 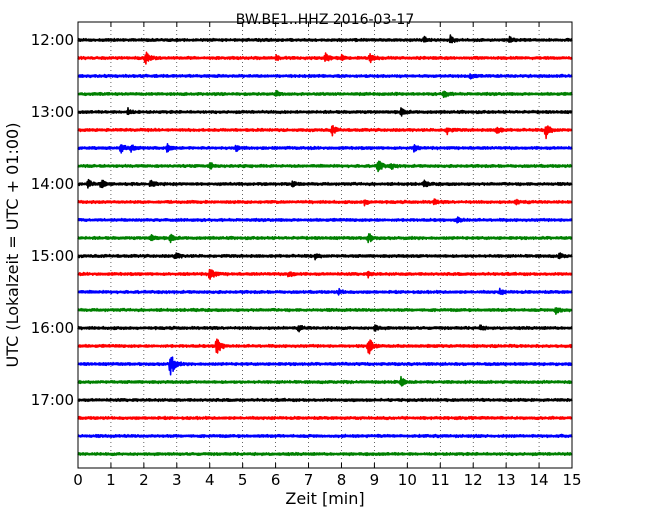 What do you see at coordinates (177, 480) in the screenshot?
I see `x-tick-label: 3` at bounding box center [177, 480].